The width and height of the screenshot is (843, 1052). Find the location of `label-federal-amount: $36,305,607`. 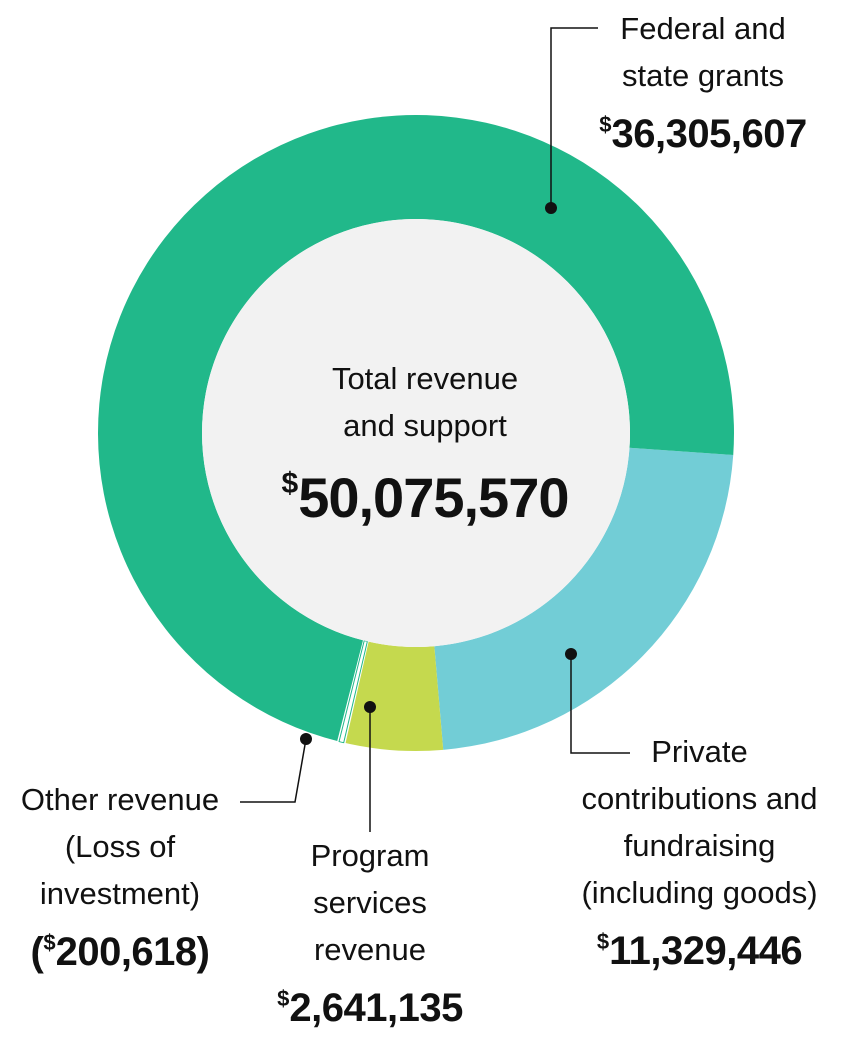

label-federal-amount: $36,305,607 is located at coordinates (703, 129).